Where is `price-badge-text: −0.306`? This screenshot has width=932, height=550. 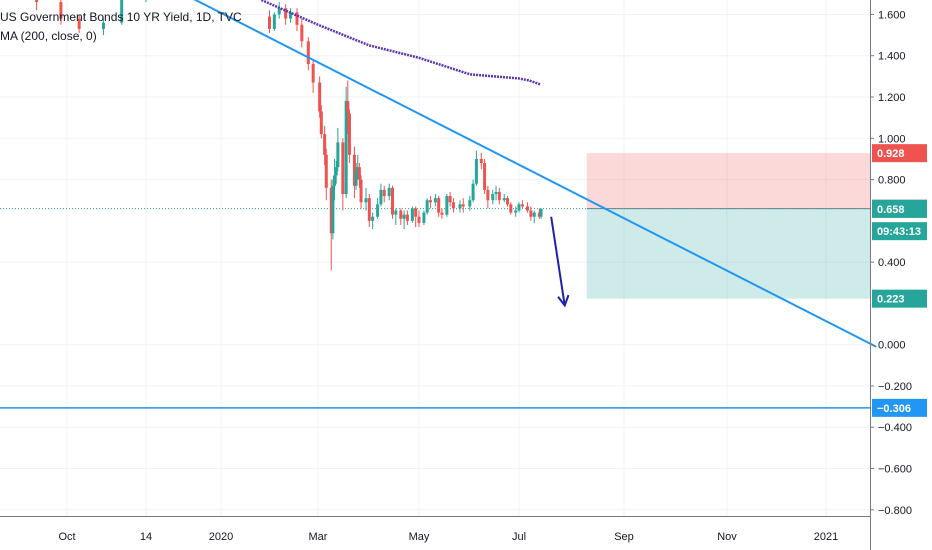 price-badge-text: −0.306 is located at coordinates (894, 409).